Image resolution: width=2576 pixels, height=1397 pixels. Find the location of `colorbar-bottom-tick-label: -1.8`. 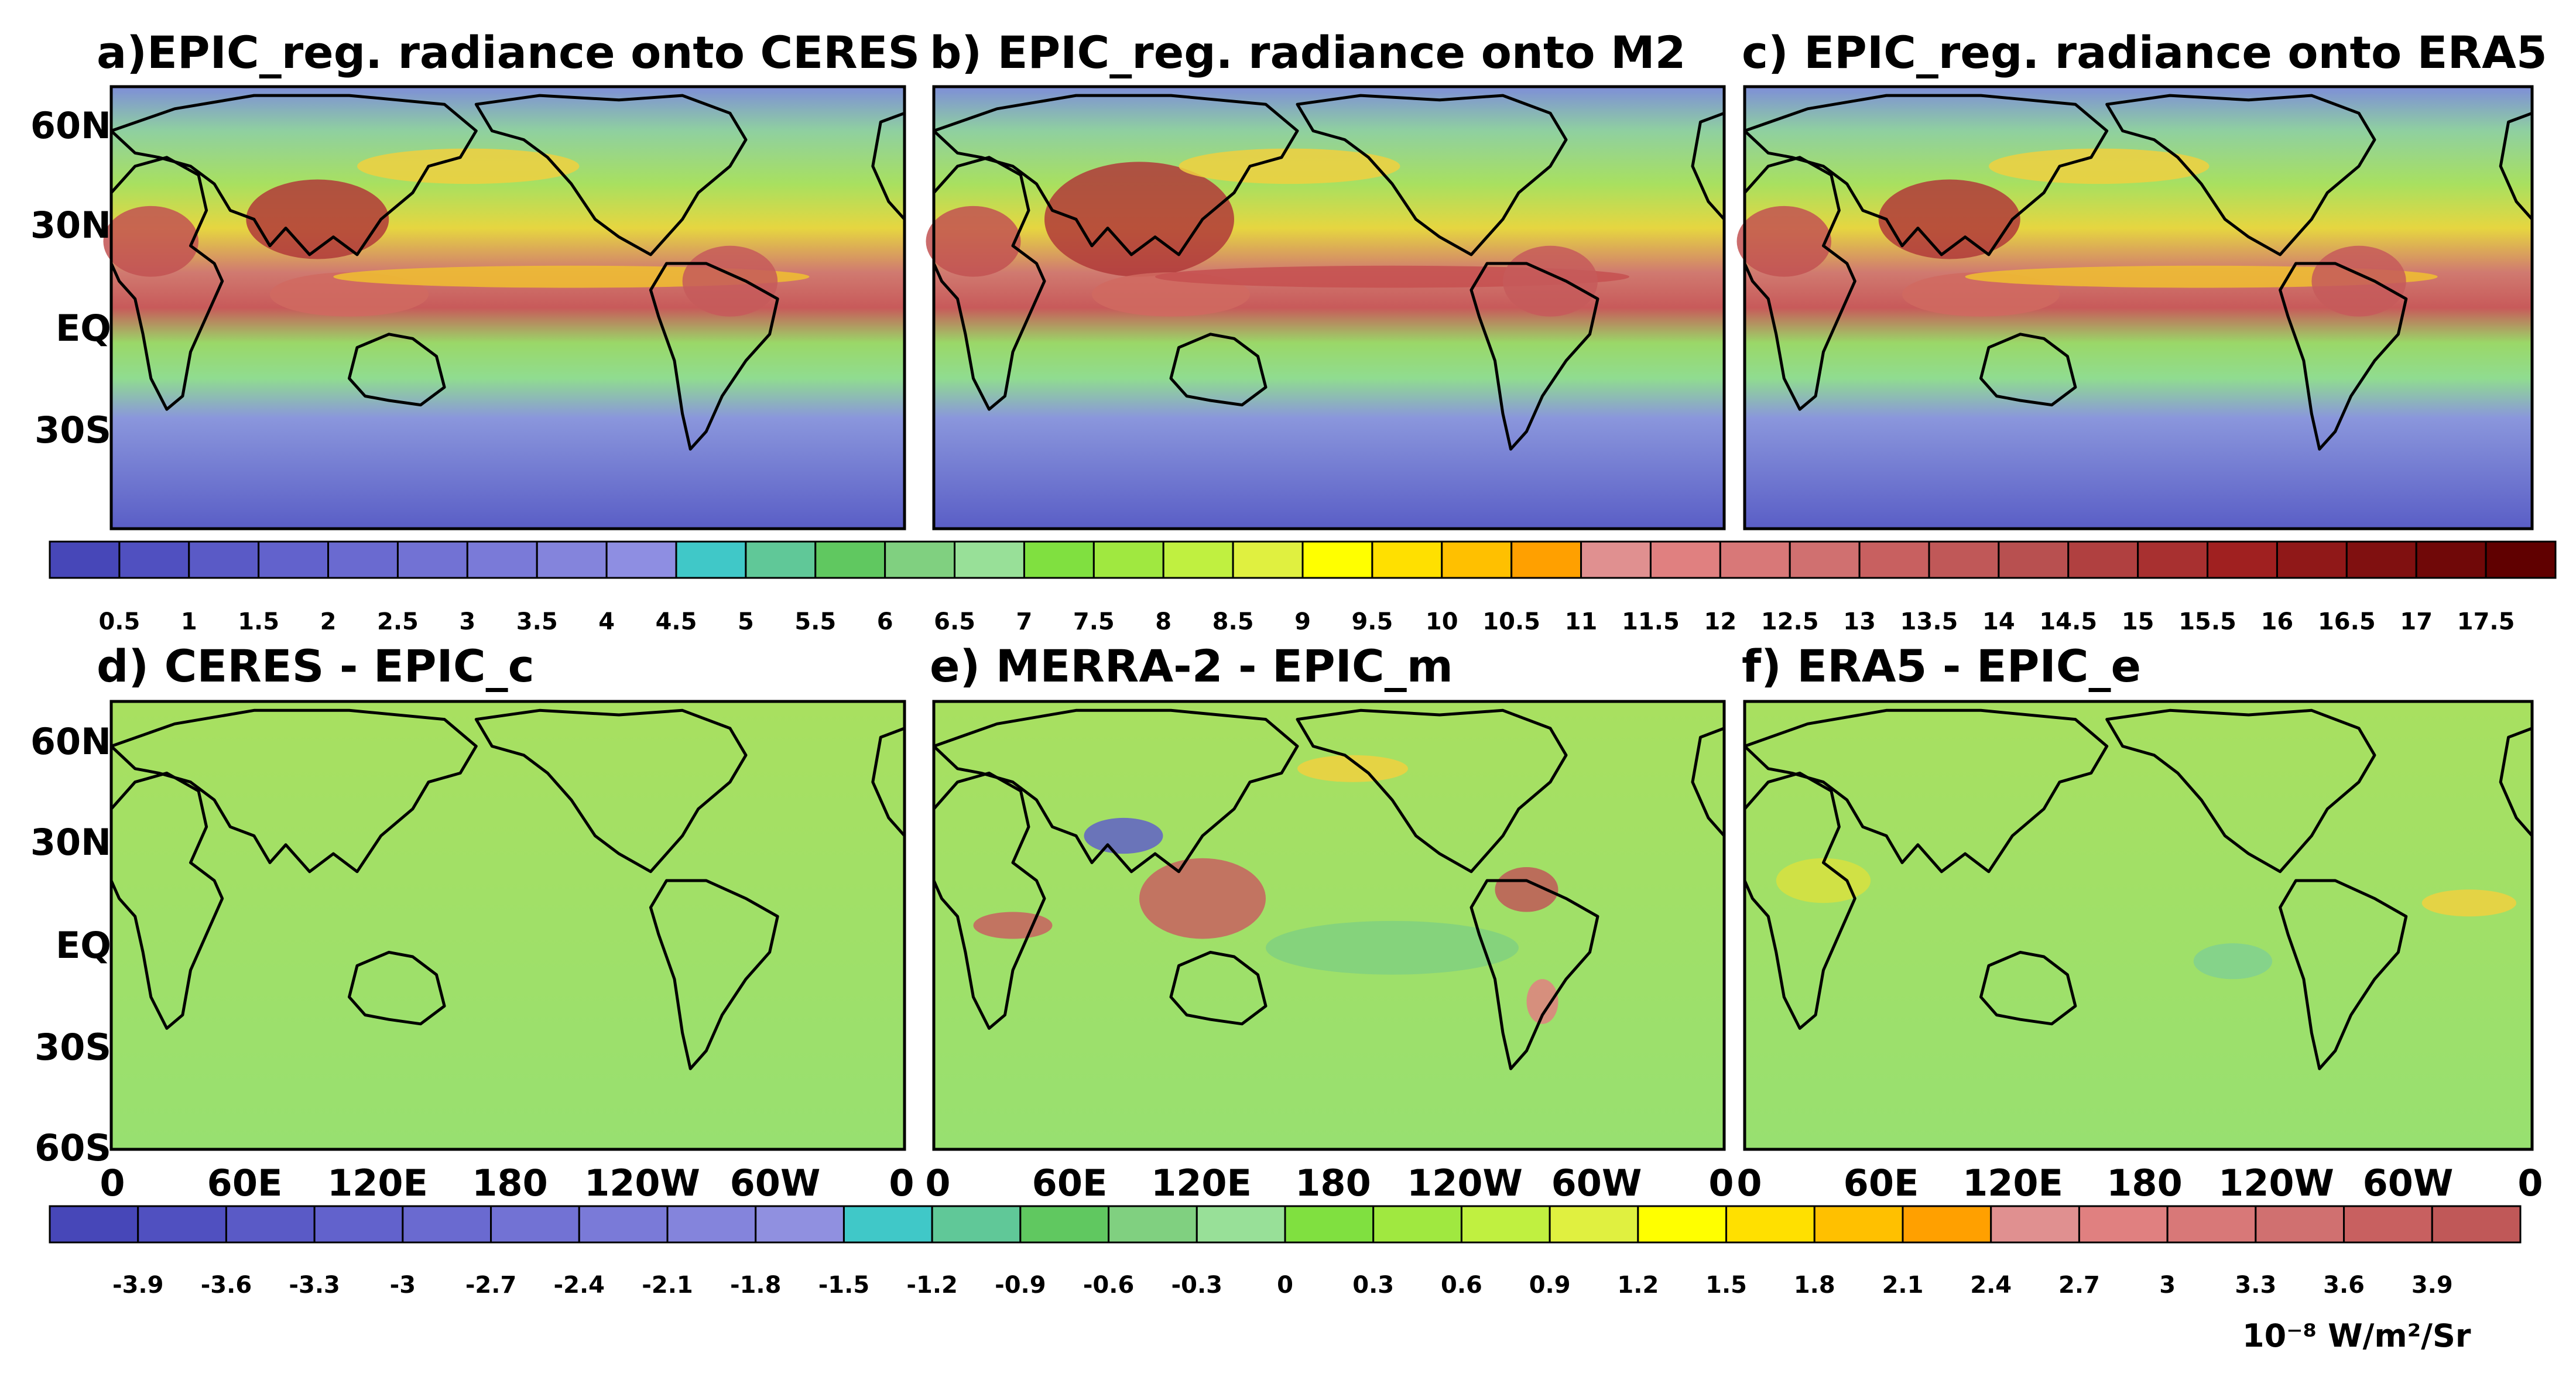

colorbar-bottom-tick-label: -1.8 is located at coordinates (755, 1285).